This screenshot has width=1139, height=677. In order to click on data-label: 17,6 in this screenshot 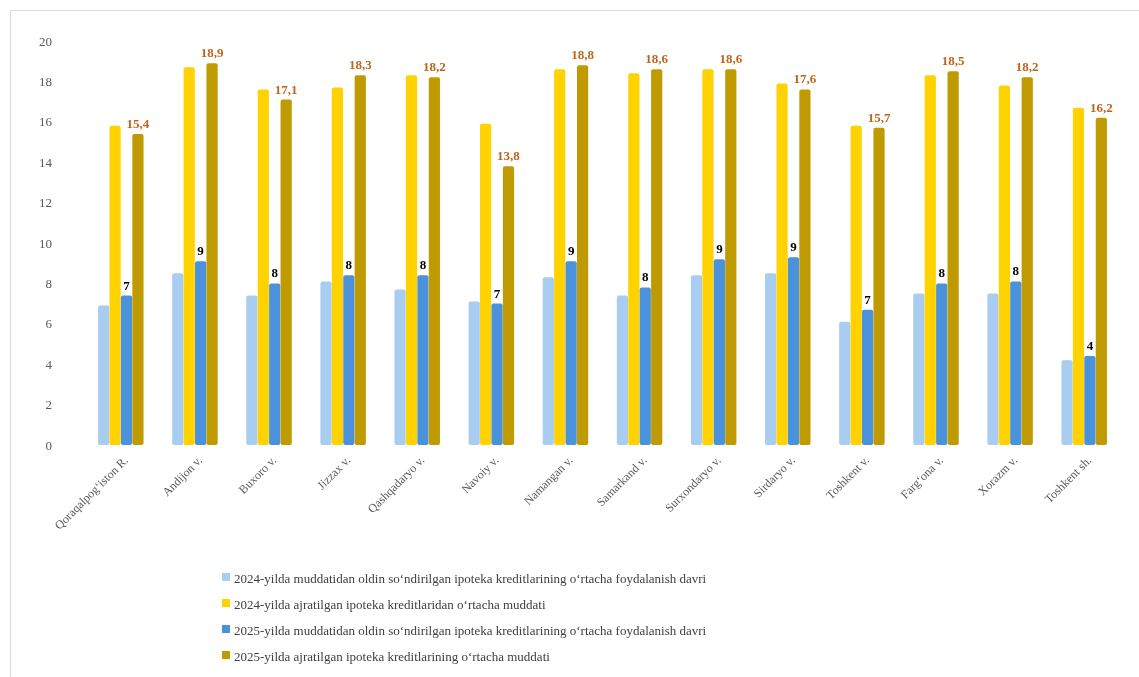, I will do `click(805, 79)`.